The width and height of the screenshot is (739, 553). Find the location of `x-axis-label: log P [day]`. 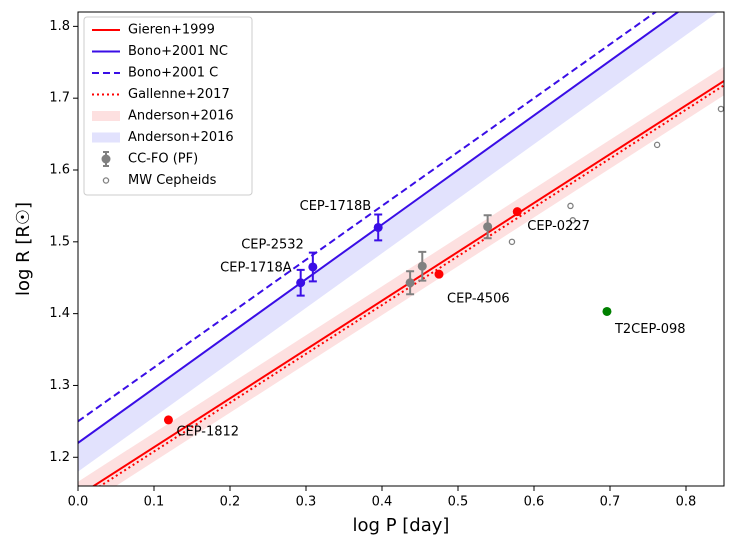

x-axis-label: log P [day] is located at coordinates (401, 525).